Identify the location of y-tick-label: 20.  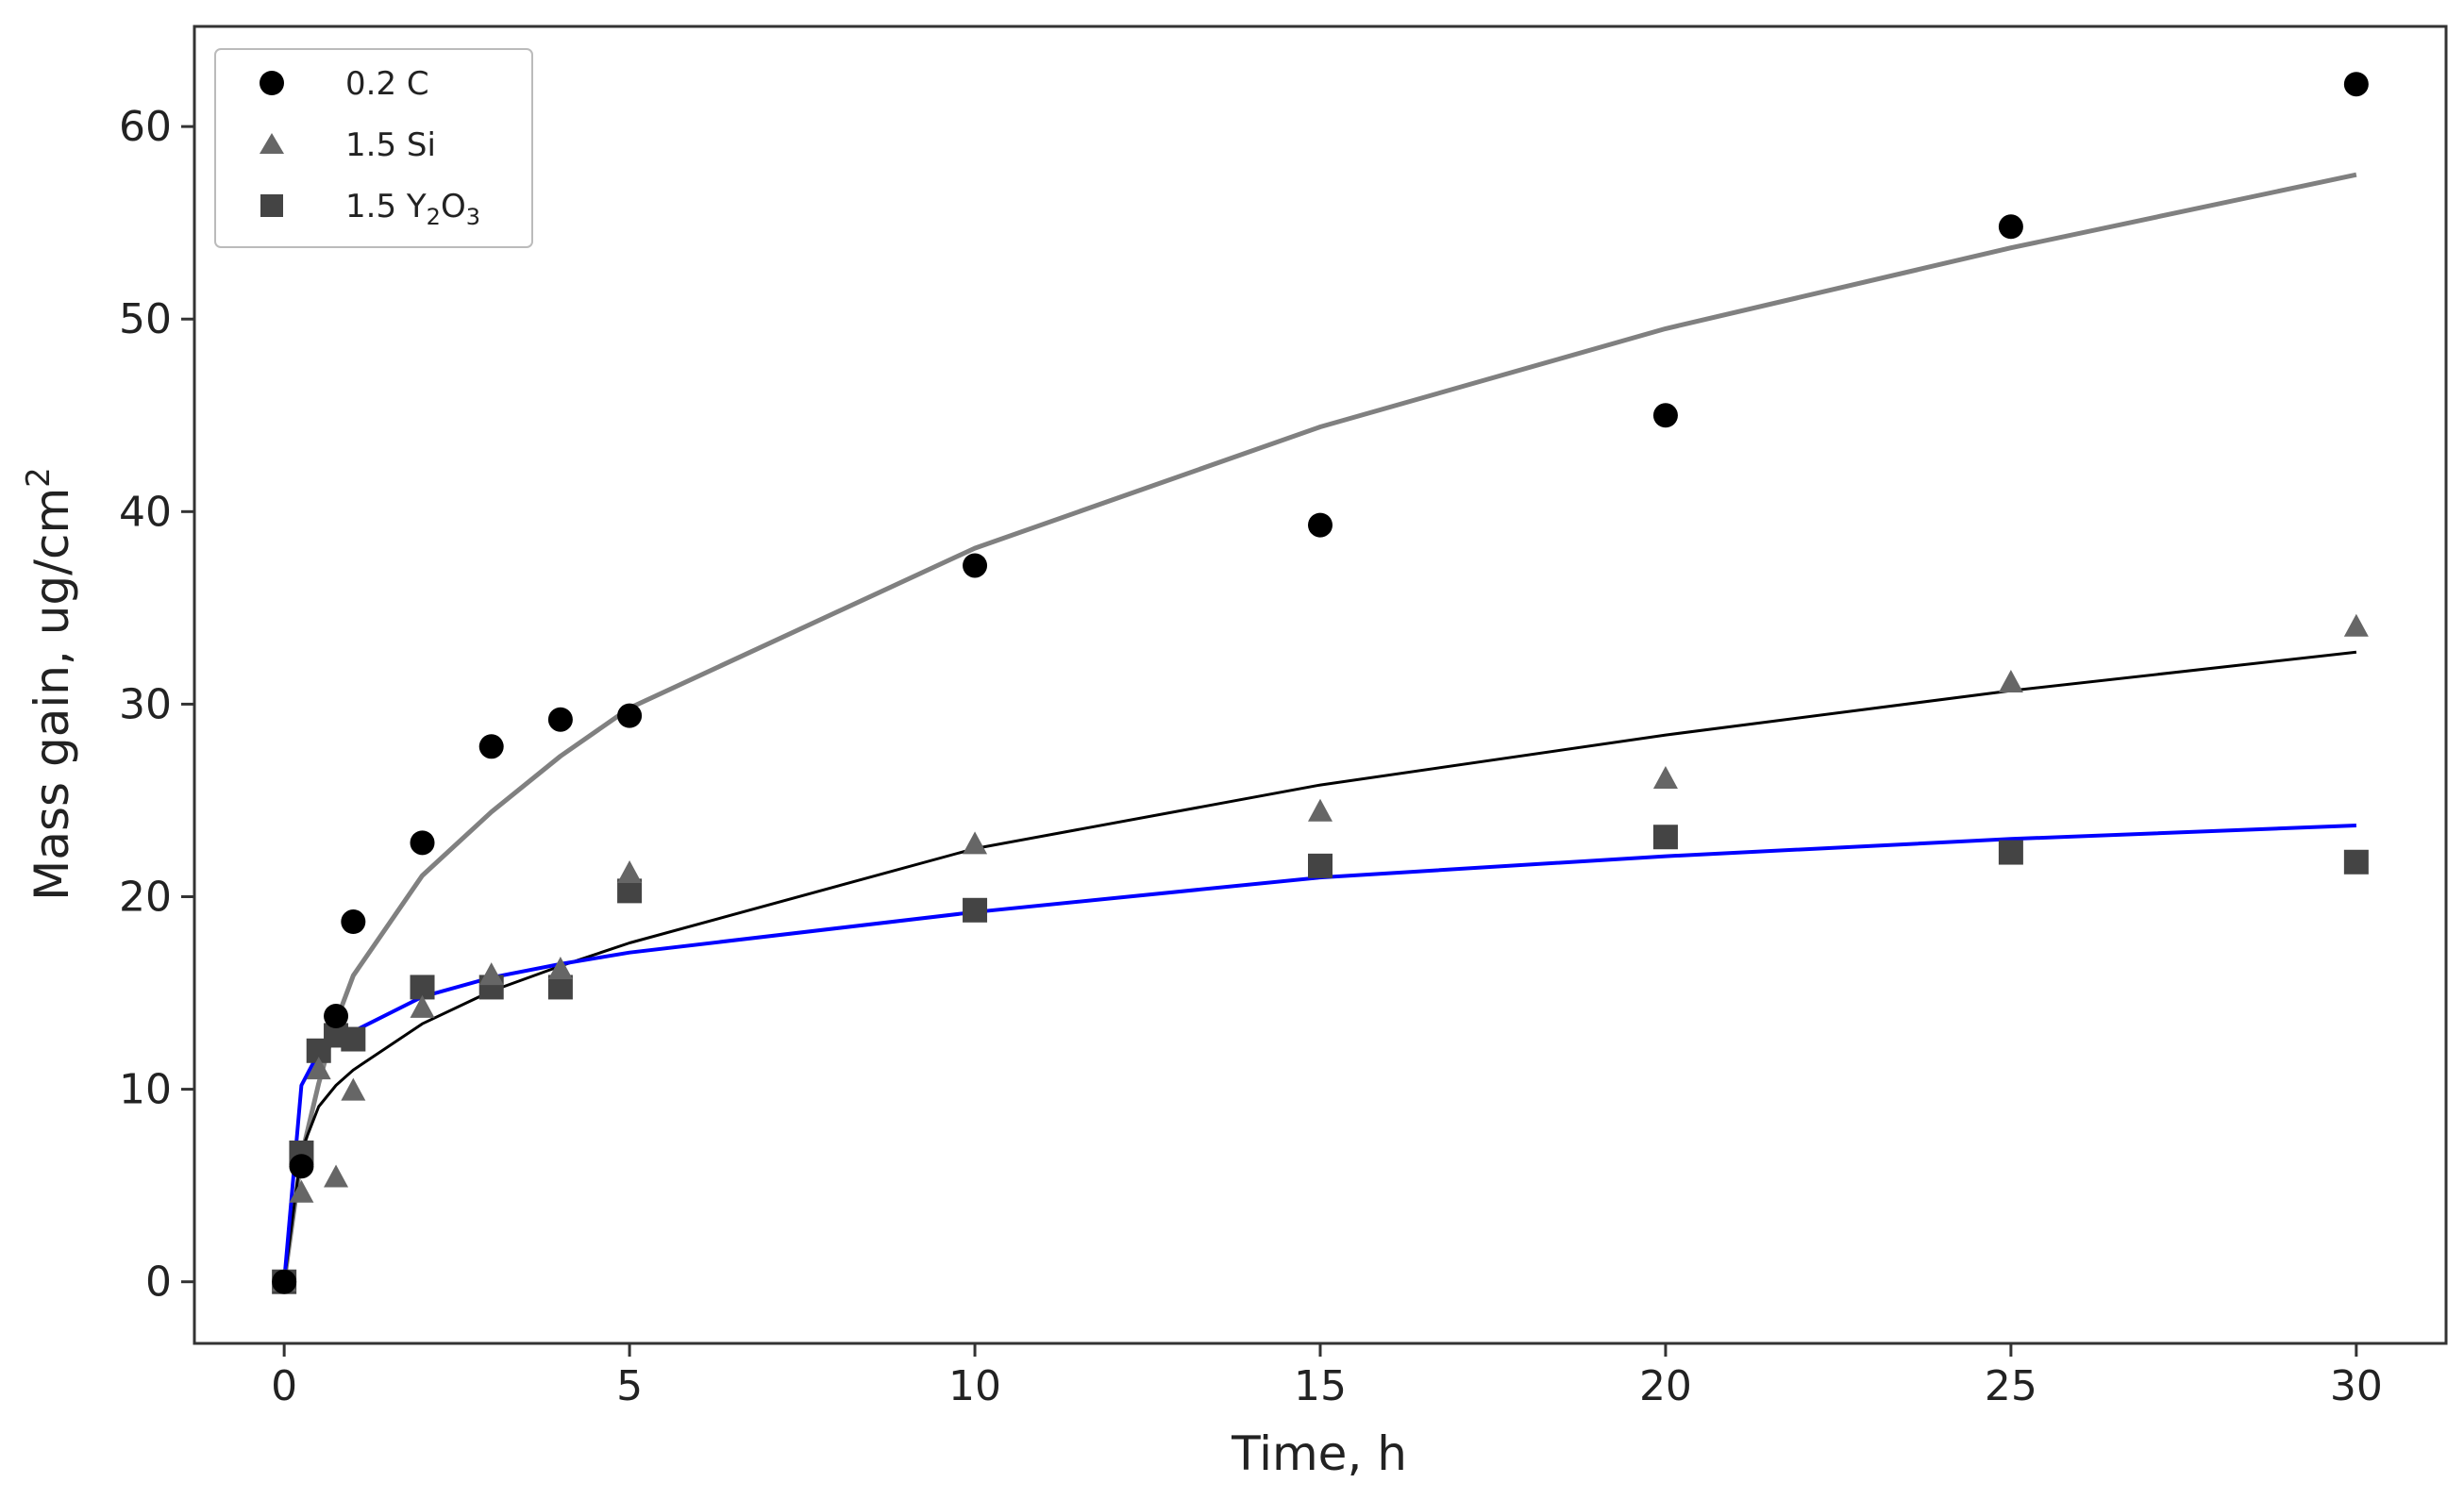
(145, 898).